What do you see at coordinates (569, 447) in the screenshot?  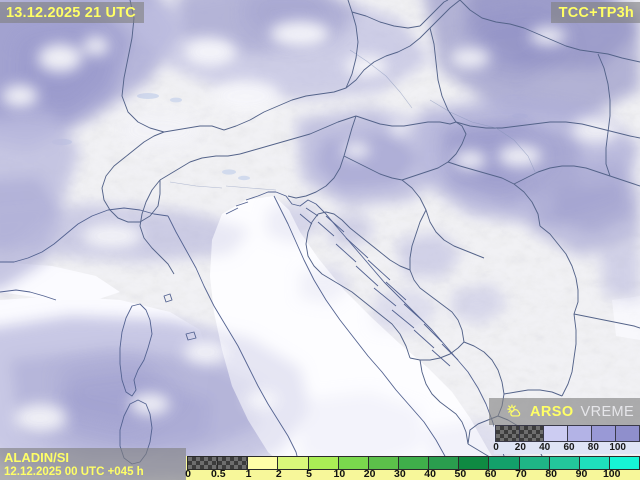 I see `cloud-legend-tick: 60` at bounding box center [569, 447].